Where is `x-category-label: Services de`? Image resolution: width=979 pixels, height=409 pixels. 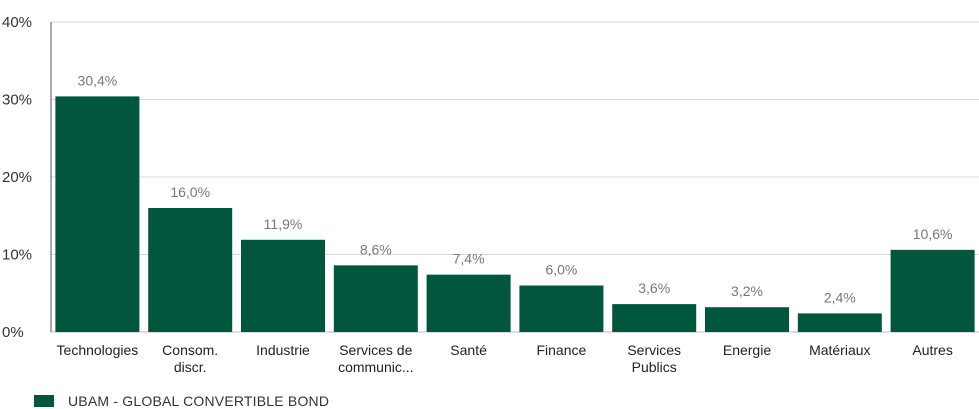 x-category-label: Services de is located at coordinates (375, 350).